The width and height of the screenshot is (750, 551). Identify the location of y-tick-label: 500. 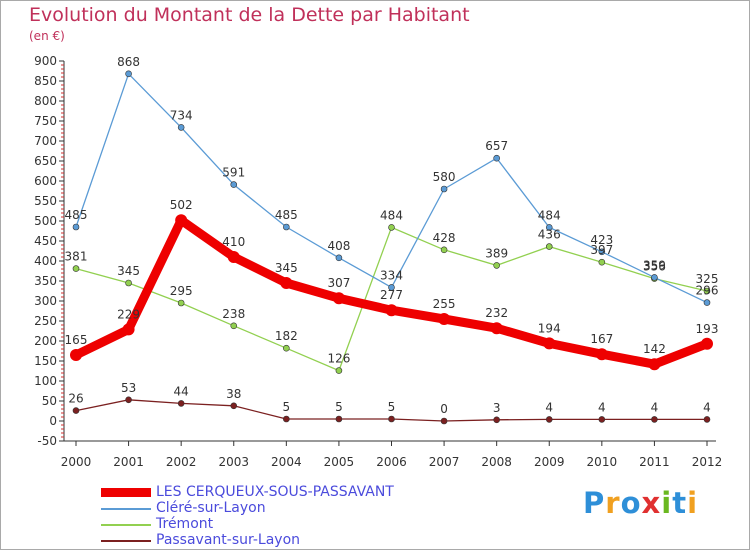
(45, 221).